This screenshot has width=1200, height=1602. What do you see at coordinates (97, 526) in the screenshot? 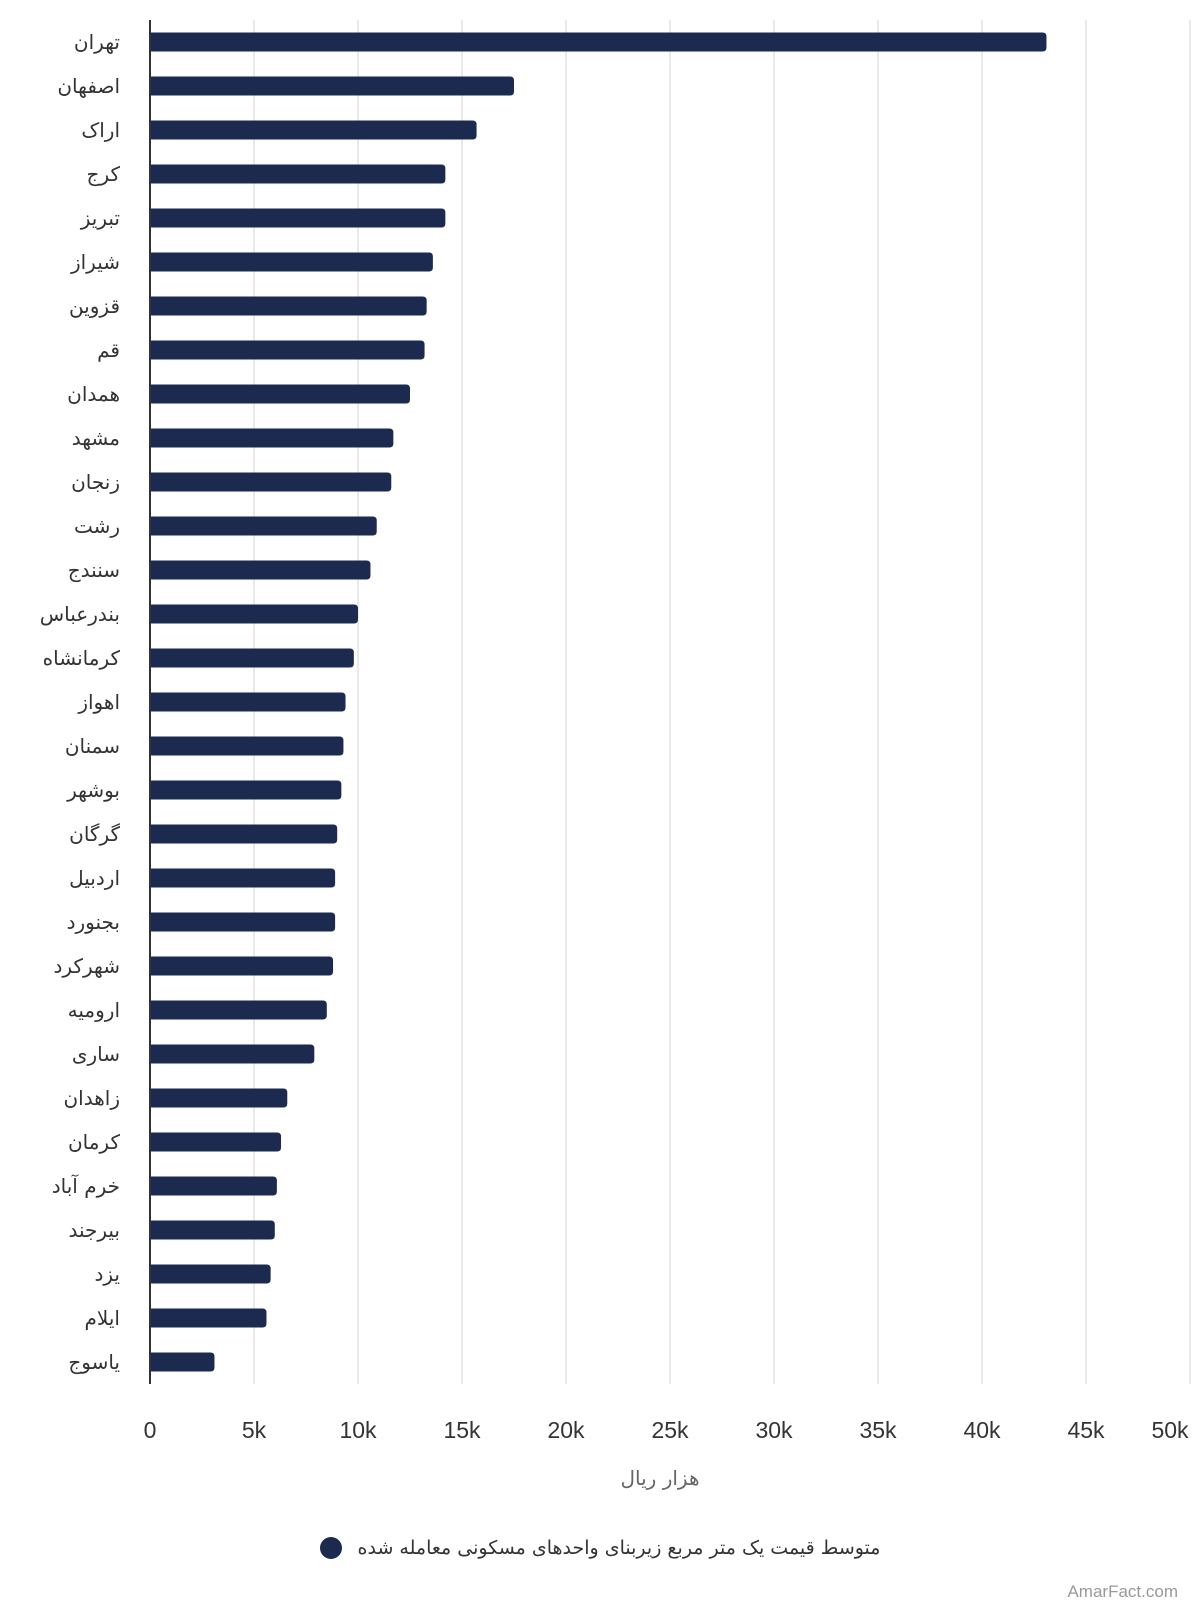
I see `category-label: رشت` at bounding box center [97, 526].